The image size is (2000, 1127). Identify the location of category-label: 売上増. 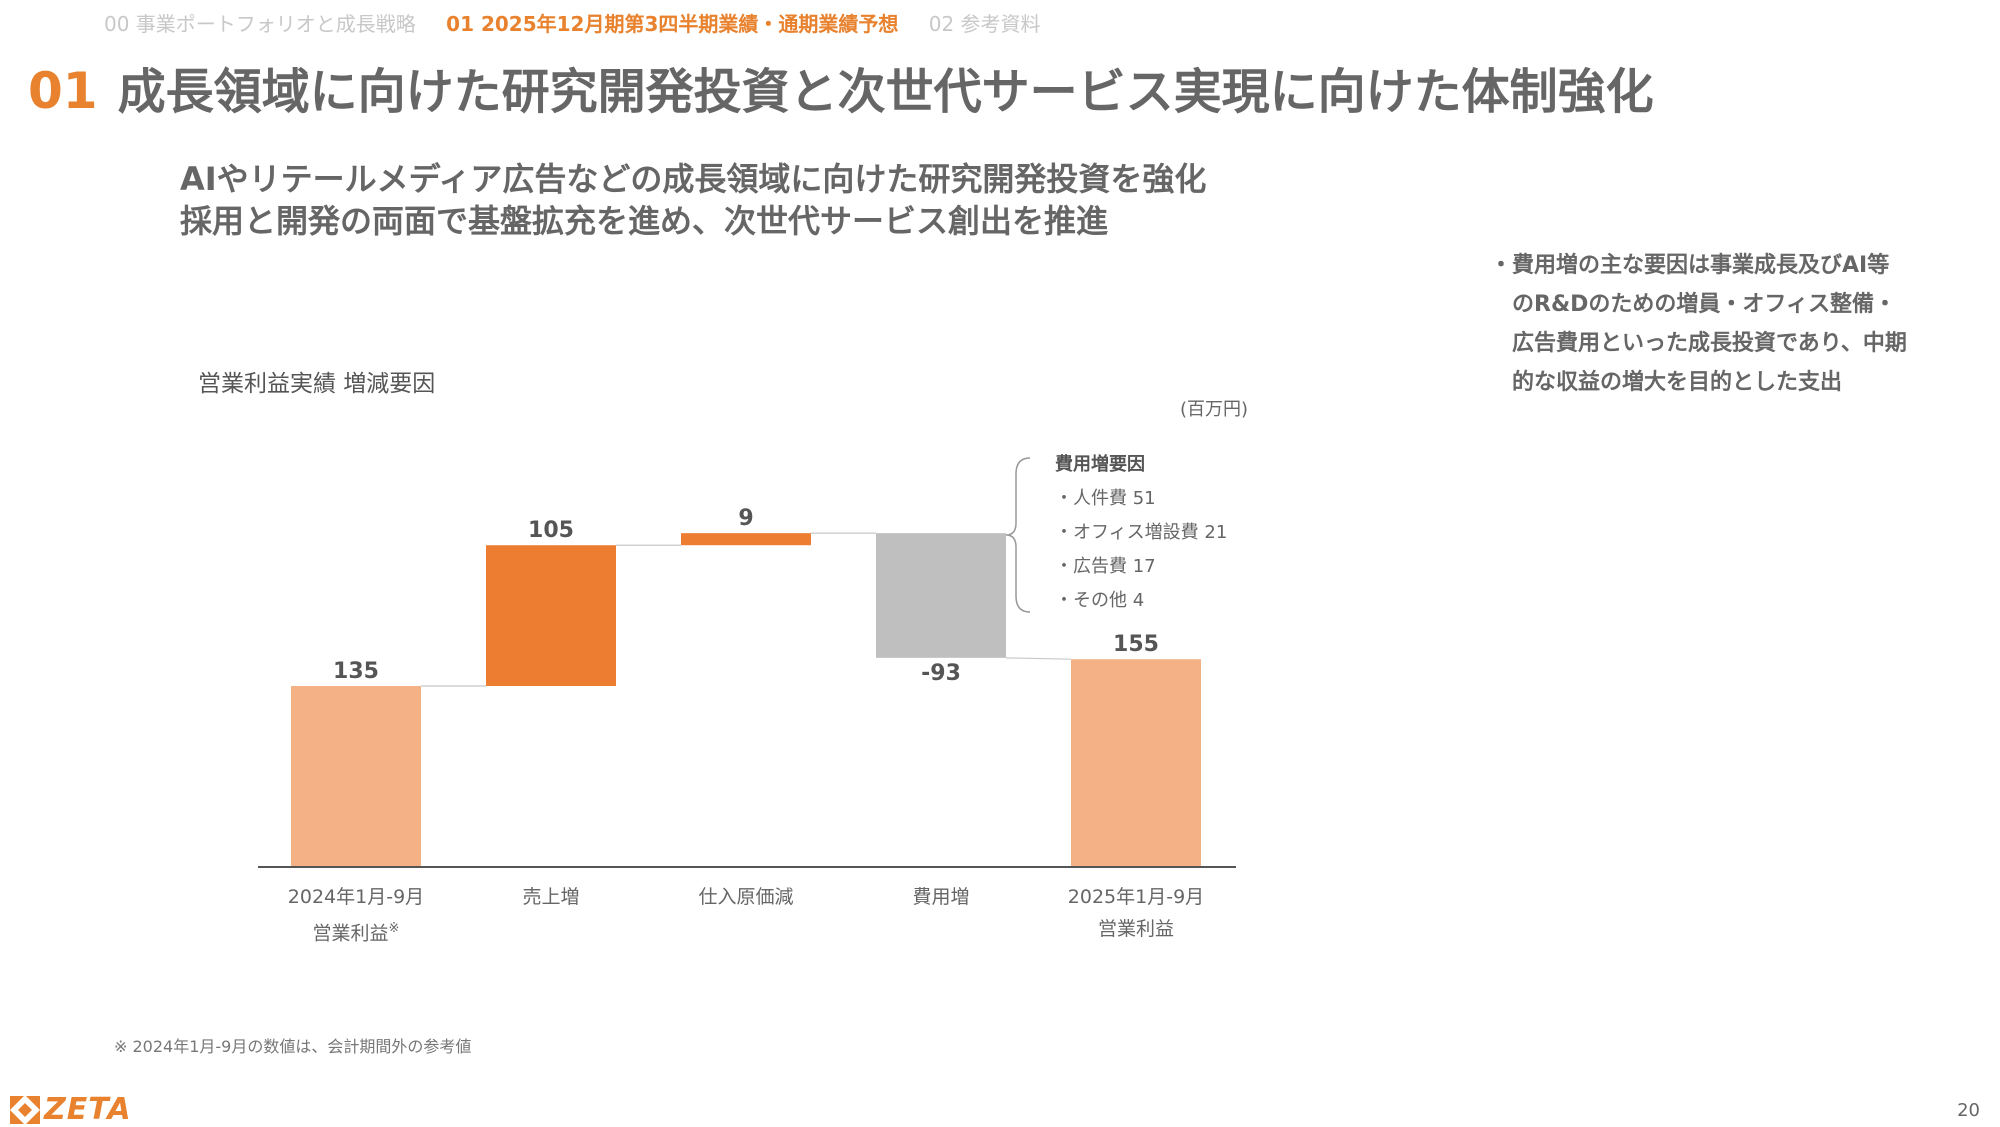
(551, 897).